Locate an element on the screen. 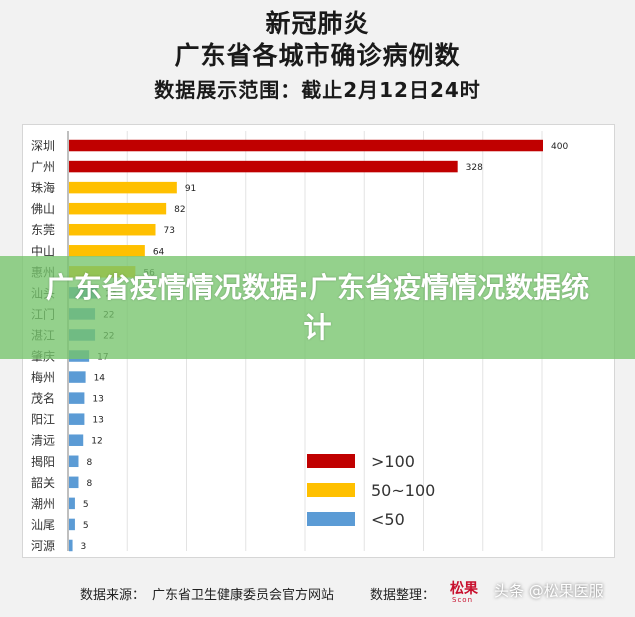  data-label: 64 is located at coordinates (159, 252).